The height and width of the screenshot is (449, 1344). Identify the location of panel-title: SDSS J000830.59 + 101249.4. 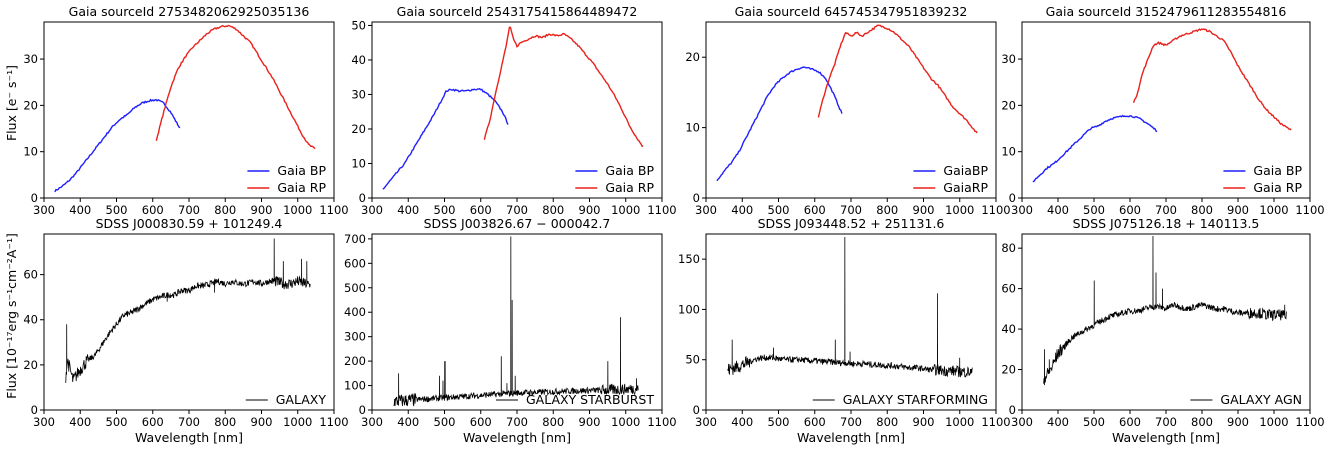
(189, 223).